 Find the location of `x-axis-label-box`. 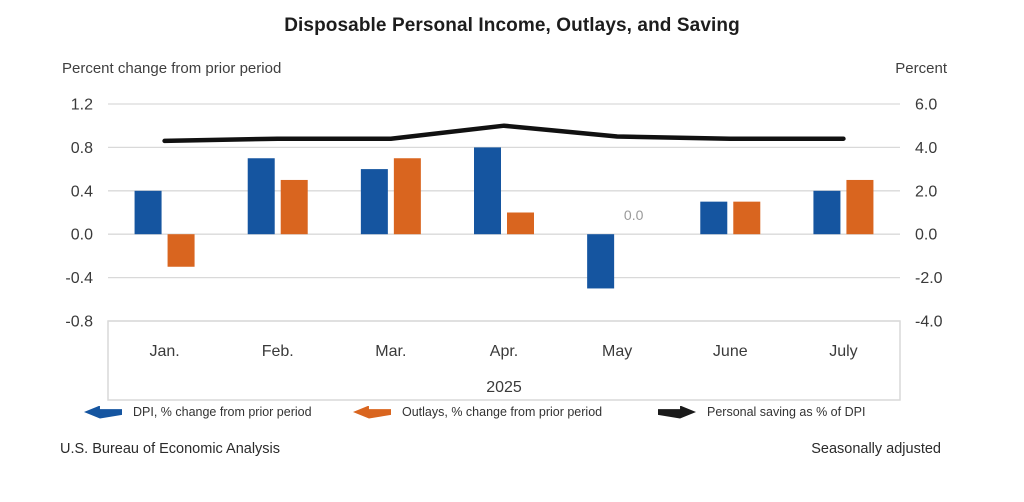

x-axis-label-box is located at coordinates (504, 360).